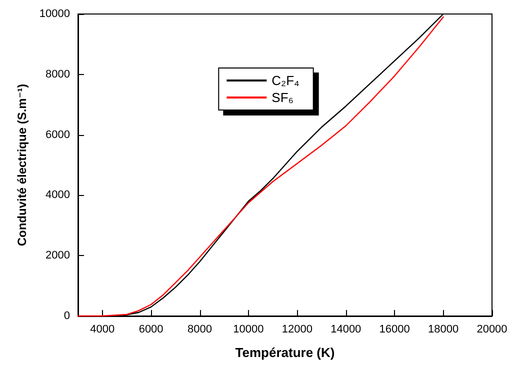  Describe the element at coordinates (151, 330) in the screenshot. I see `x-tick-label: 6000` at that location.